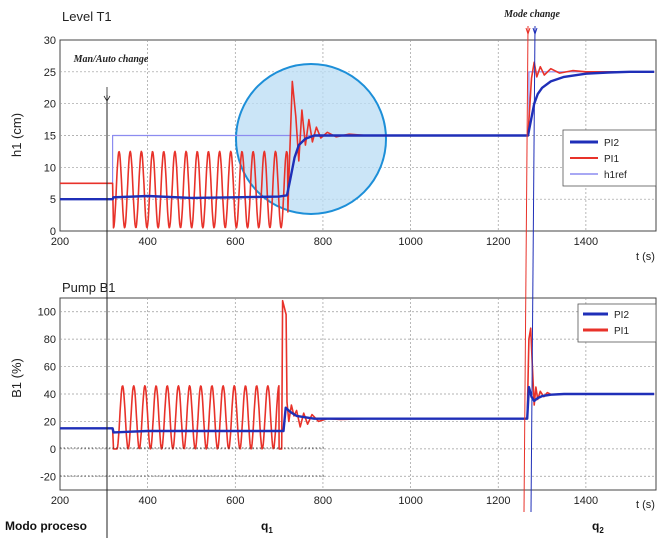 This screenshot has width=662, height=538. Describe the element at coordinates (410, 242) in the screenshot. I see `level-xtick-label: 1000` at that location.